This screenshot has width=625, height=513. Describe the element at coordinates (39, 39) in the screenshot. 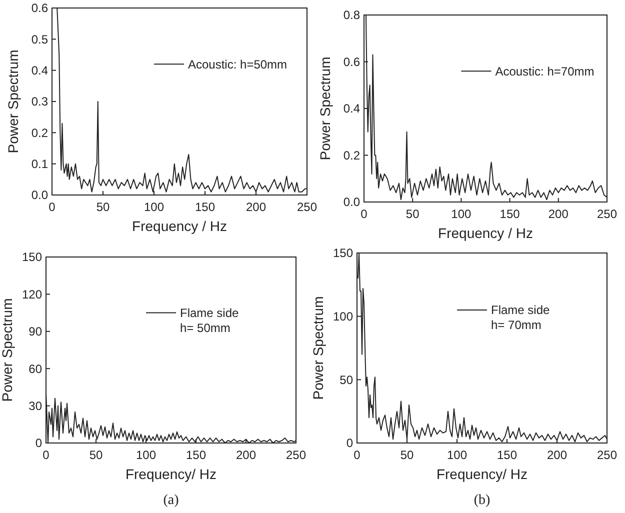

I see `y-tick-label: 0.5` at that location.